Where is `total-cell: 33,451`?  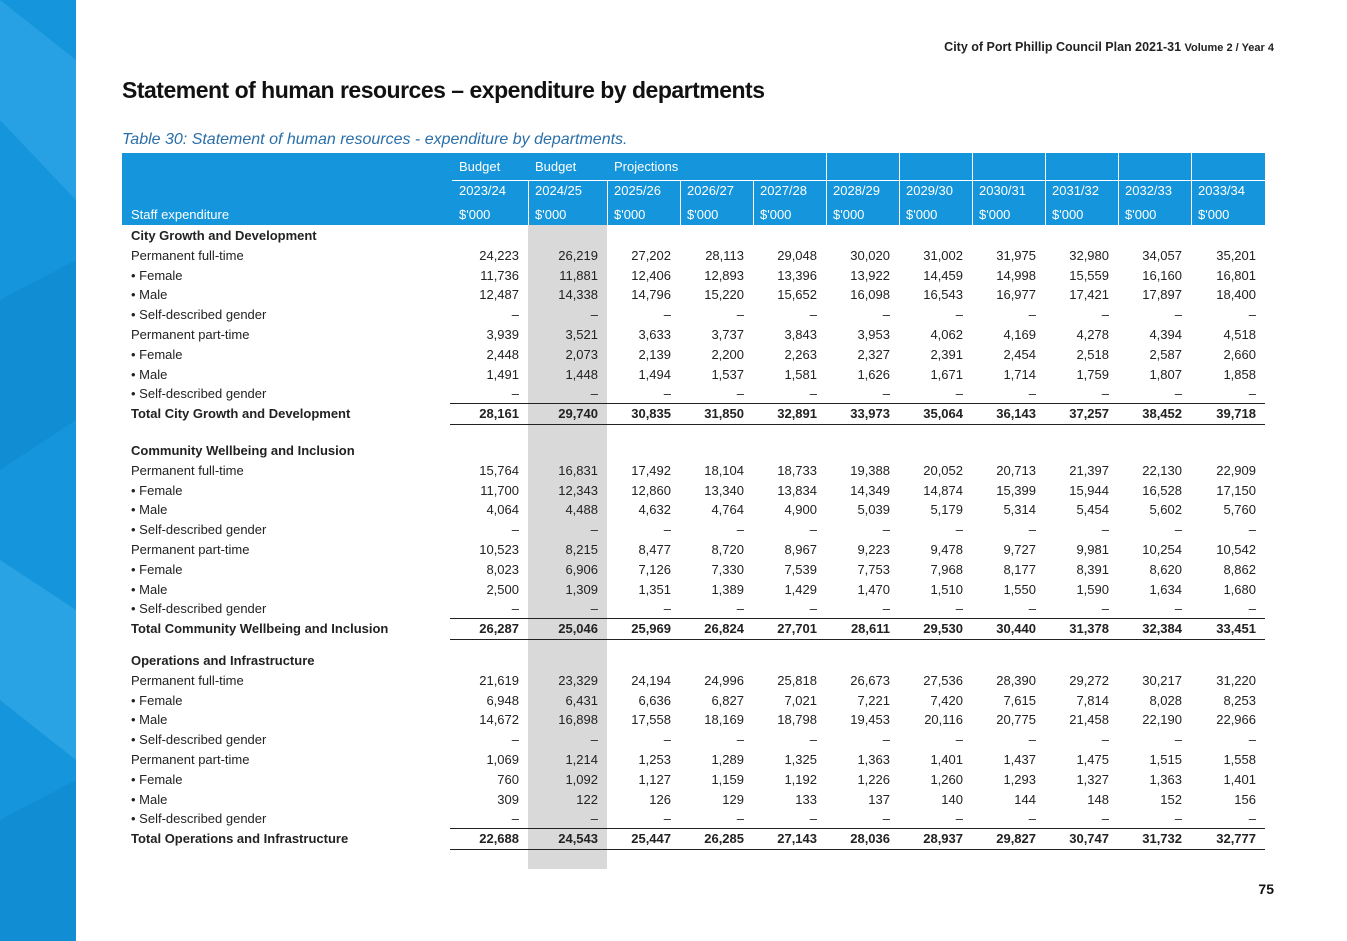
total-cell: 33,451 is located at coordinates (1236, 629).